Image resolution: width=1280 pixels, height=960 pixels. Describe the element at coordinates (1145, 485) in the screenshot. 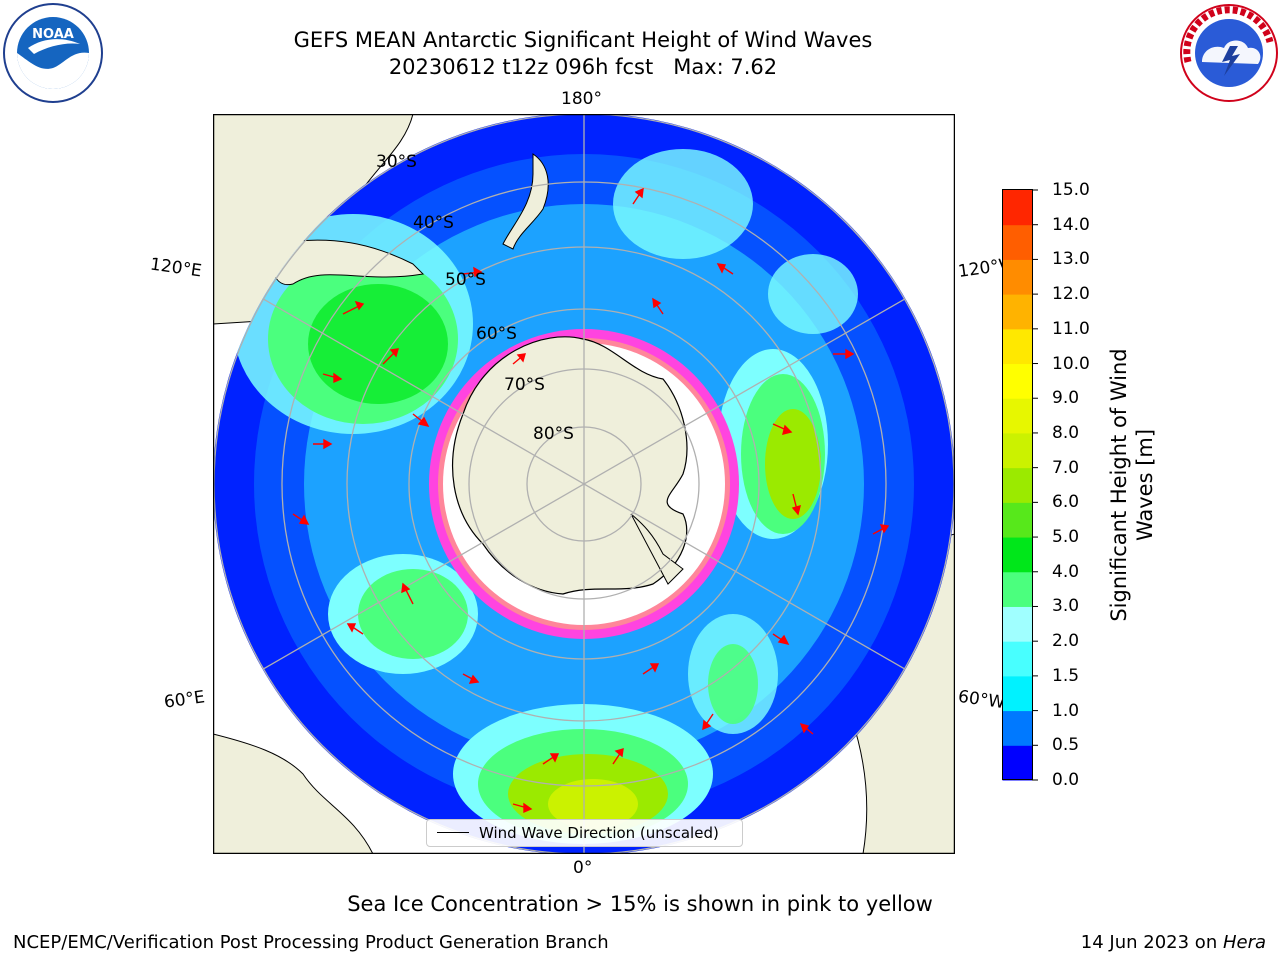

I see `colorbar-label-line2: Waves [m]` at that location.